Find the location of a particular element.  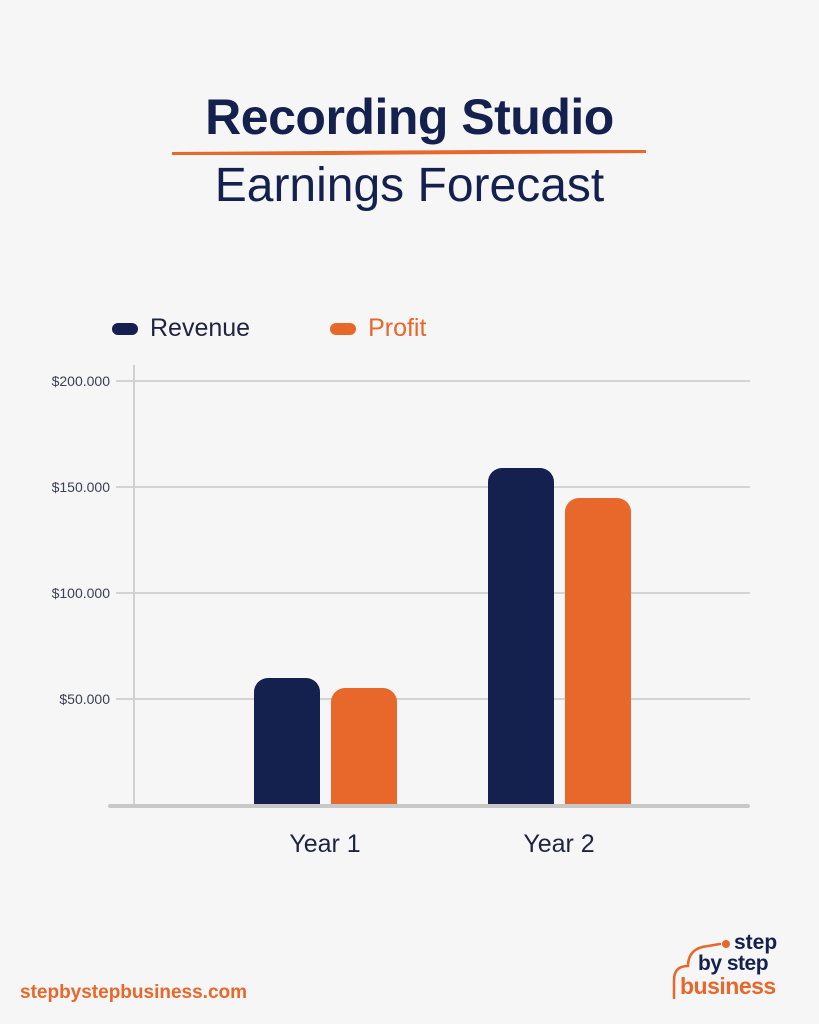

footer-website-link: stepbystepbusiness.com is located at coordinates (134, 992).